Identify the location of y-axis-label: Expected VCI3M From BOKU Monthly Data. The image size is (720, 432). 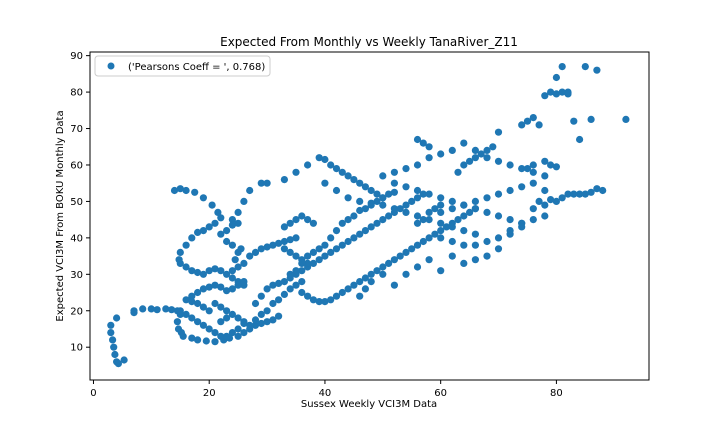
(60, 215).